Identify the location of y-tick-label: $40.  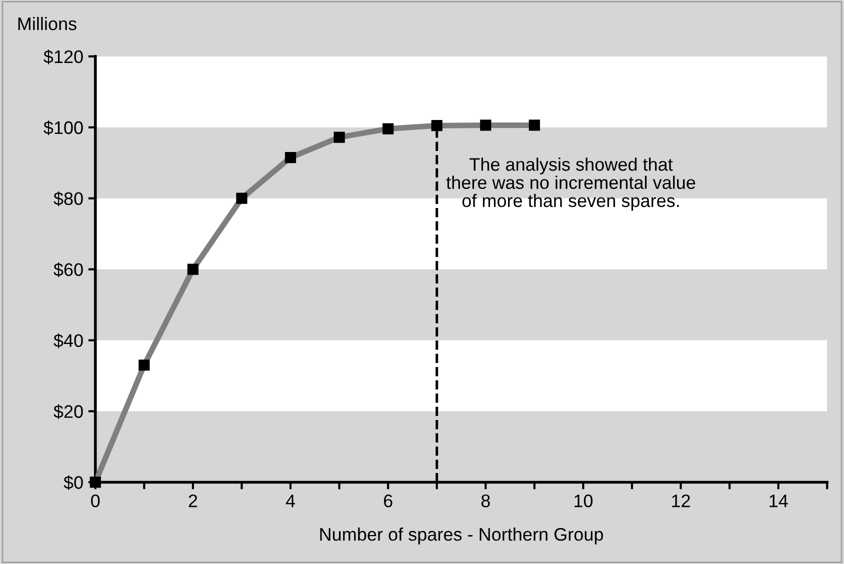
(68, 340).